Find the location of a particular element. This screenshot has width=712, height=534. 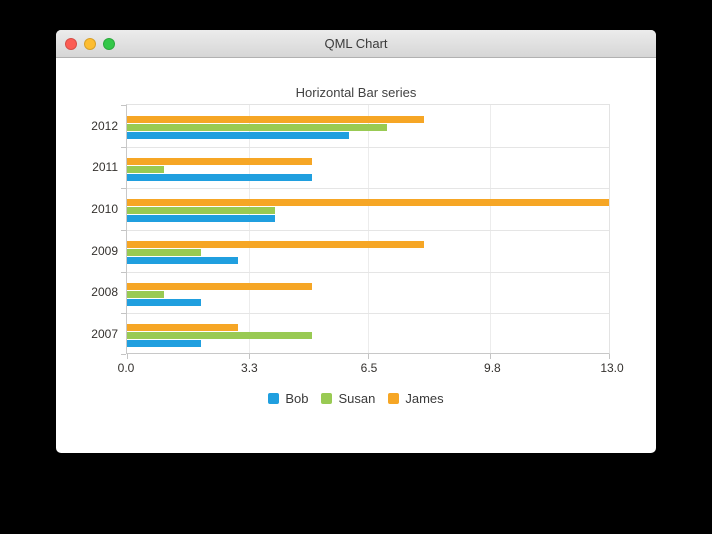

bar-bob-2011 is located at coordinates (220, 177).